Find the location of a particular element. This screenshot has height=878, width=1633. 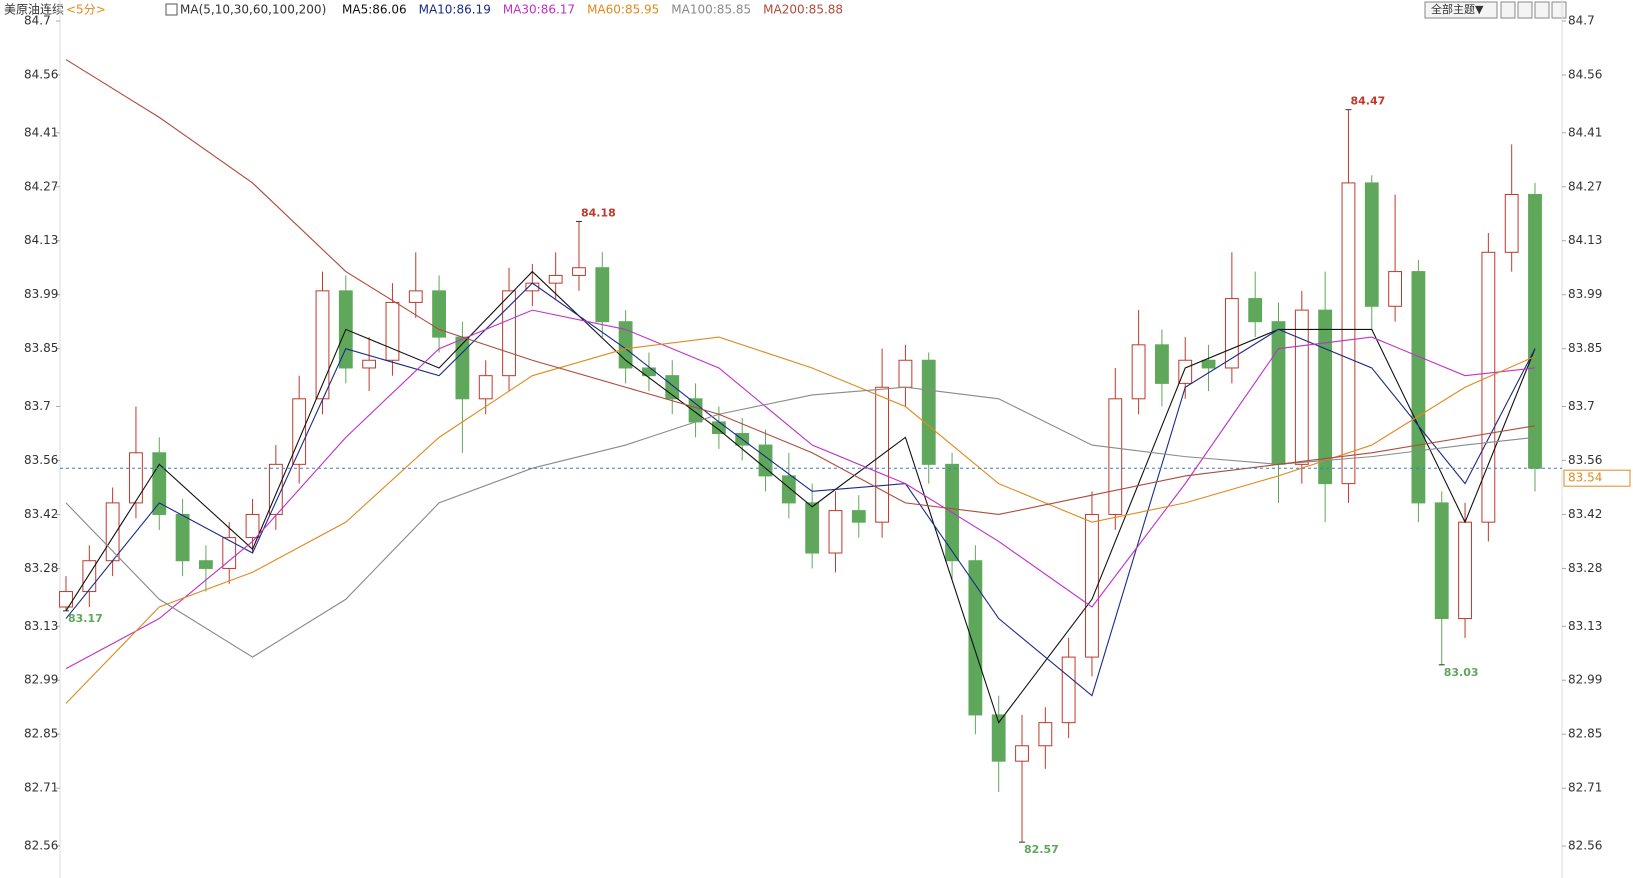

last-price-box is located at coordinates (1597, 478).